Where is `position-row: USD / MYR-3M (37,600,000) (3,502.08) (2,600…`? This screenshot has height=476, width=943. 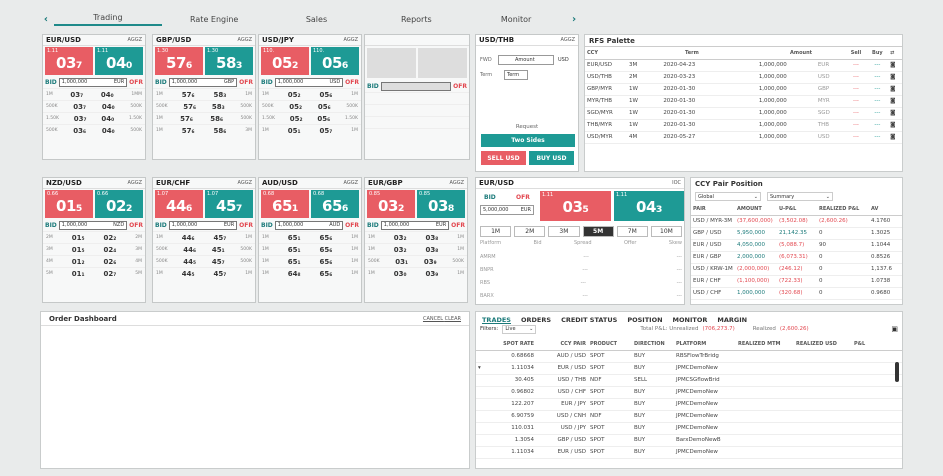 position-row: USD / MYR-3M (37,600,000) (3,502.08) (2,600… is located at coordinates (796, 221).